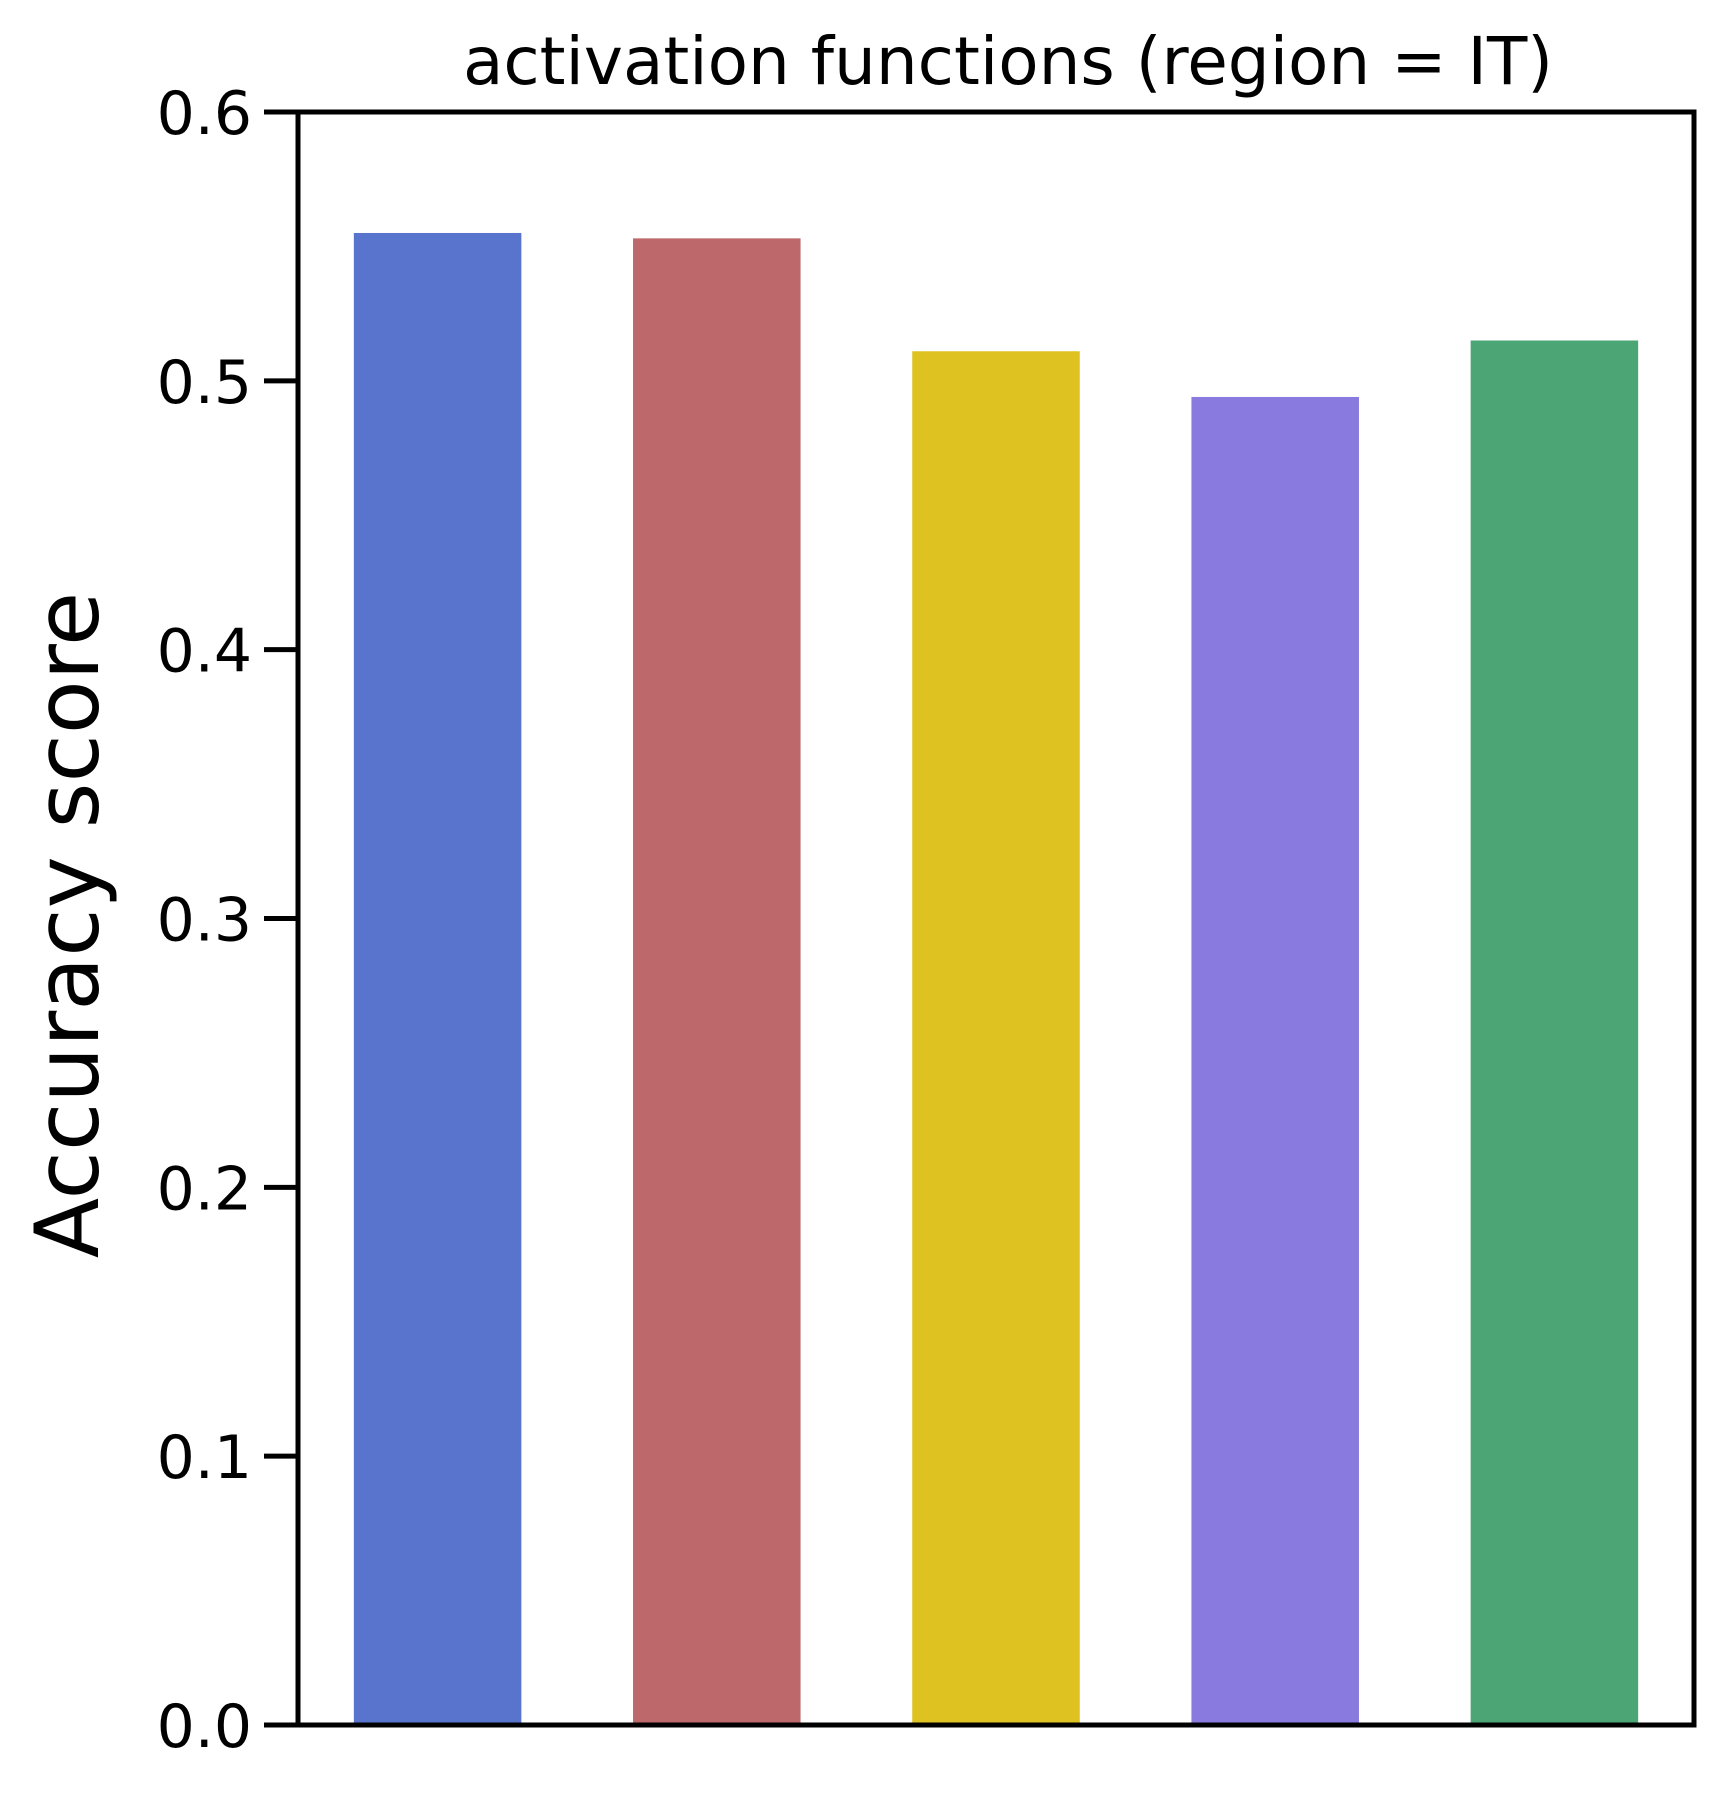 The image size is (1723, 1799). I want to click on chart-title: activation functions (region = IT), so click(1008, 61).